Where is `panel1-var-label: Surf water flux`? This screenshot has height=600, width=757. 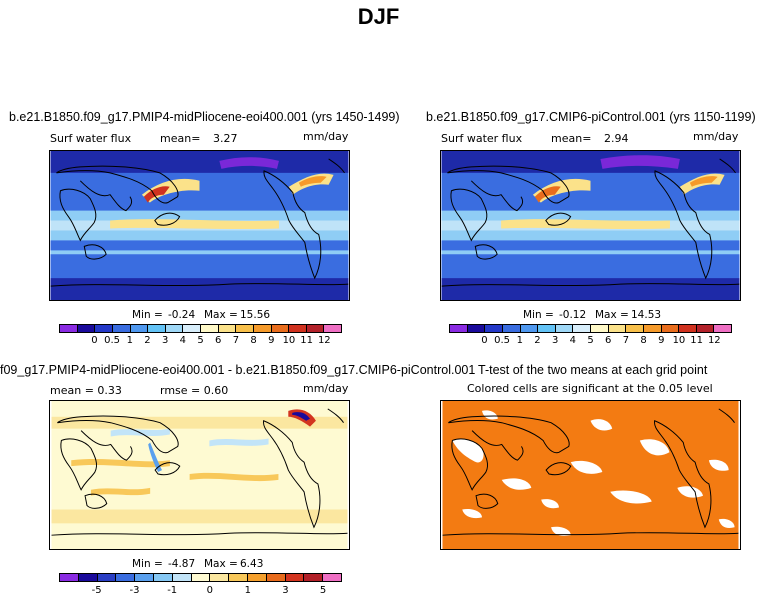 panel1-var-label: Surf water flux is located at coordinates (91, 138).